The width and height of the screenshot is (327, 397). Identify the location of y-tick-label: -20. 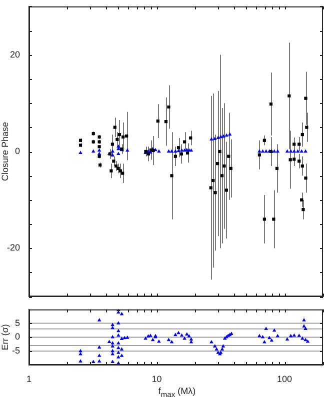
(13, 247).